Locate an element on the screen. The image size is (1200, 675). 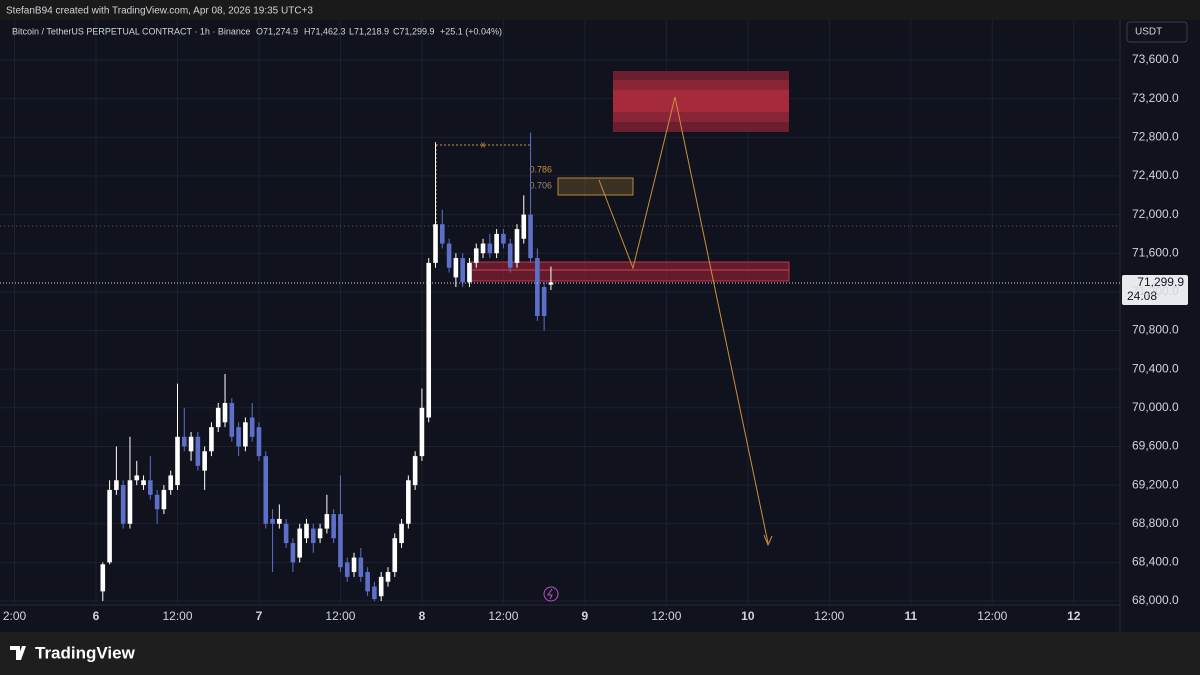
y-tick-label: 68,800.0 is located at coordinates (1155, 523).